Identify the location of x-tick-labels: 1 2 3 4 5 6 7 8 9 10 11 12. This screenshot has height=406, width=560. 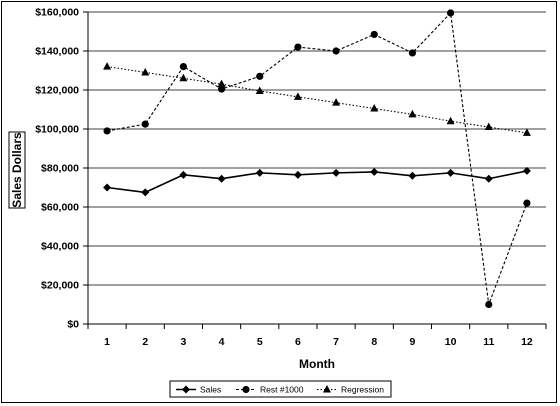
(318, 342).